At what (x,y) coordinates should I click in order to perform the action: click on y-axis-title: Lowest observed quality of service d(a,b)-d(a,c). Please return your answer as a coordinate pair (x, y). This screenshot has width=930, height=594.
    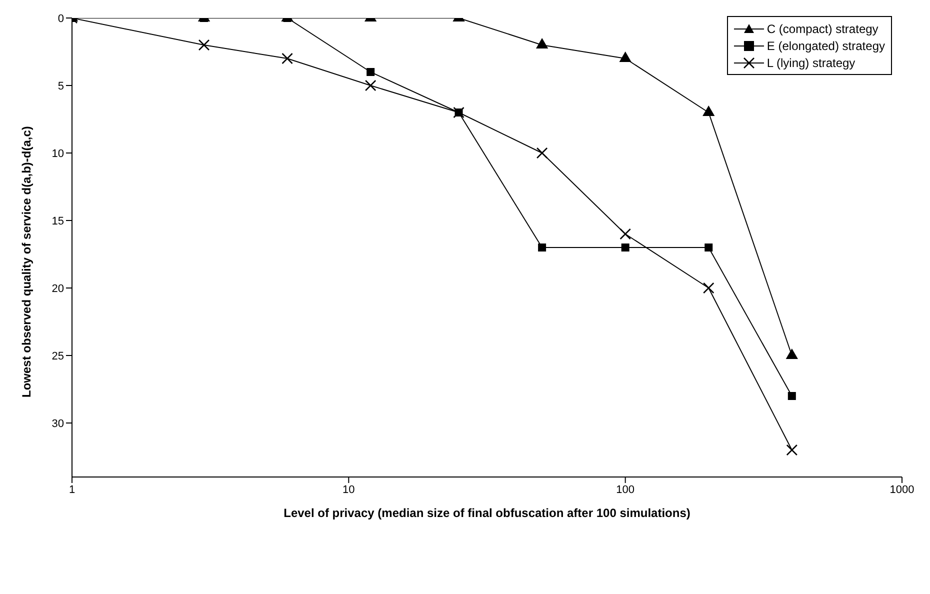
    Looking at the image, I should click on (26, 262).